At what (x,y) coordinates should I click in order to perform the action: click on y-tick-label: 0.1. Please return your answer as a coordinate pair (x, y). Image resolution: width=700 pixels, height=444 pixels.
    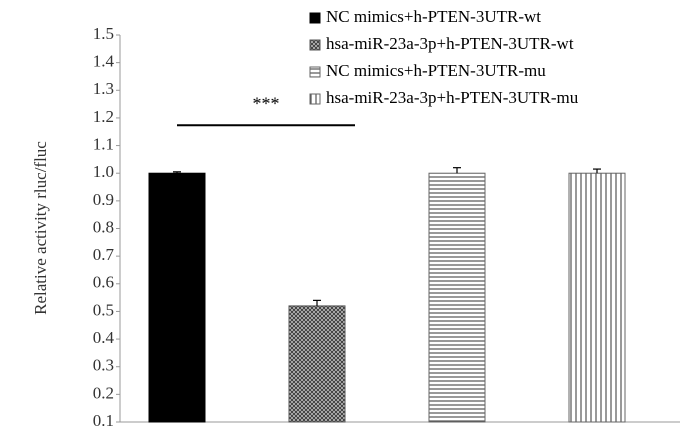
    Looking at the image, I should click on (103, 420).